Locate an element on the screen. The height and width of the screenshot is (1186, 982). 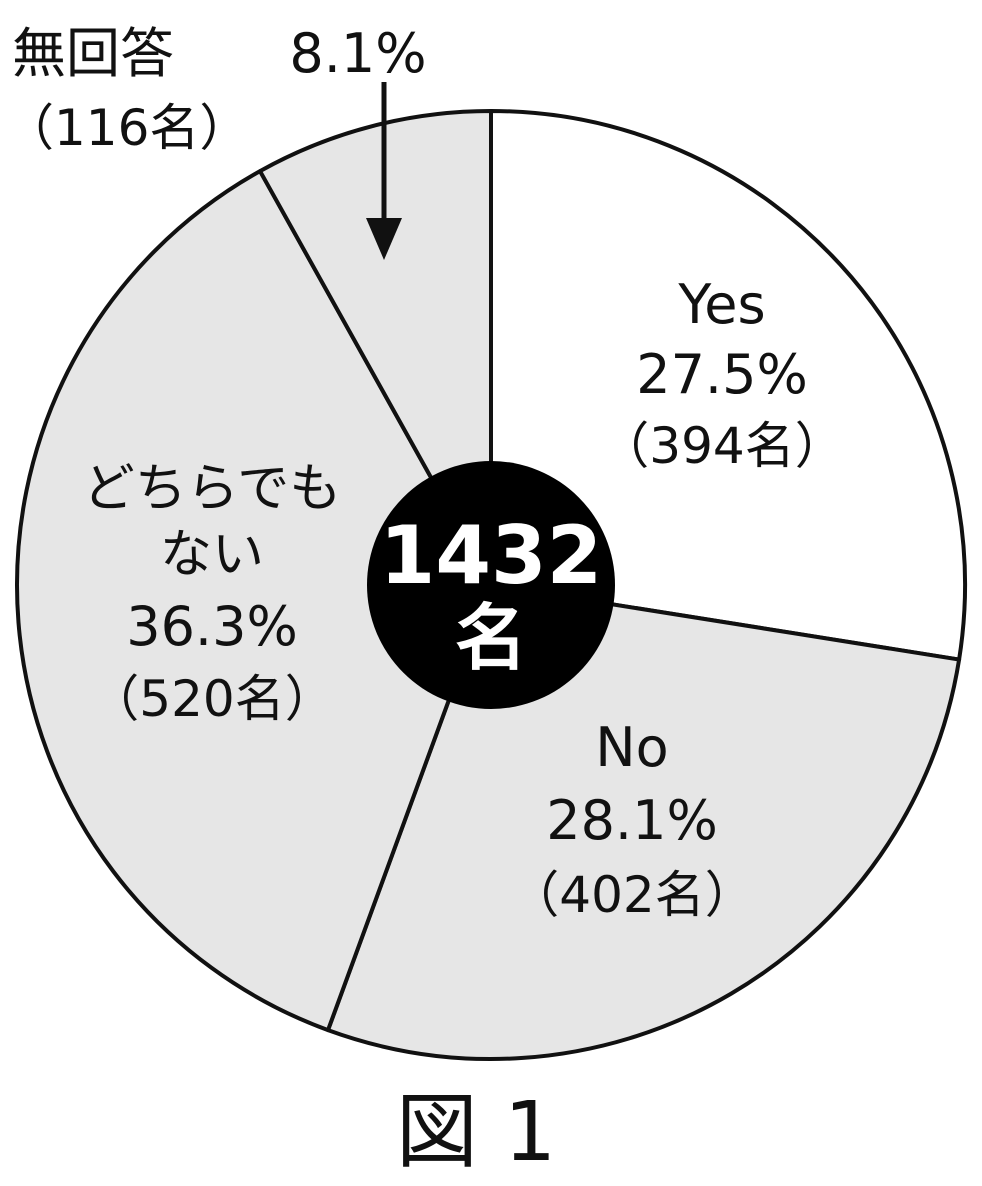
slice-label-no: No is located at coordinates (631, 747).